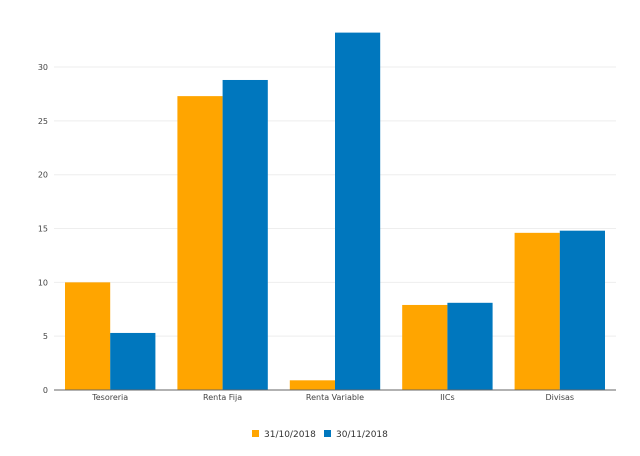 Image resolution: width=640 pixels, height=456 pixels. What do you see at coordinates (335, 397) in the screenshot?
I see `x-tick-label: Renta Variable` at bounding box center [335, 397].